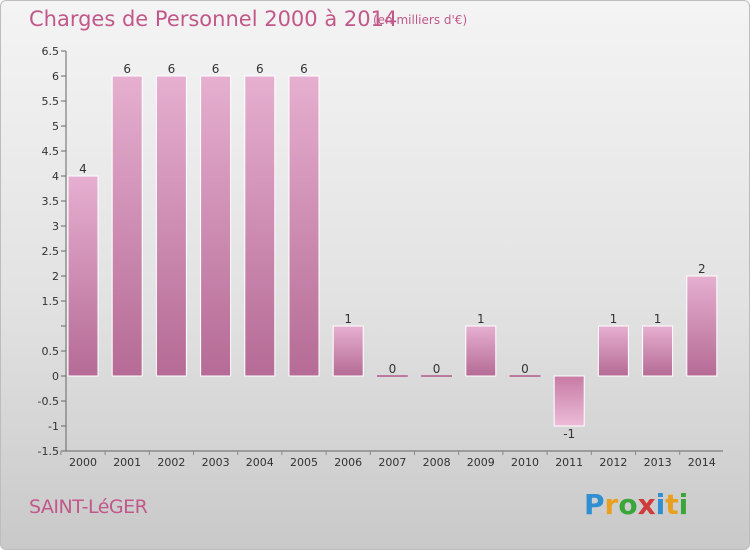 The width and height of the screenshot is (750, 550). What do you see at coordinates (55, 76) in the screenshot?
I see `y-tick-label: 6` at bounding box center [55, 76].